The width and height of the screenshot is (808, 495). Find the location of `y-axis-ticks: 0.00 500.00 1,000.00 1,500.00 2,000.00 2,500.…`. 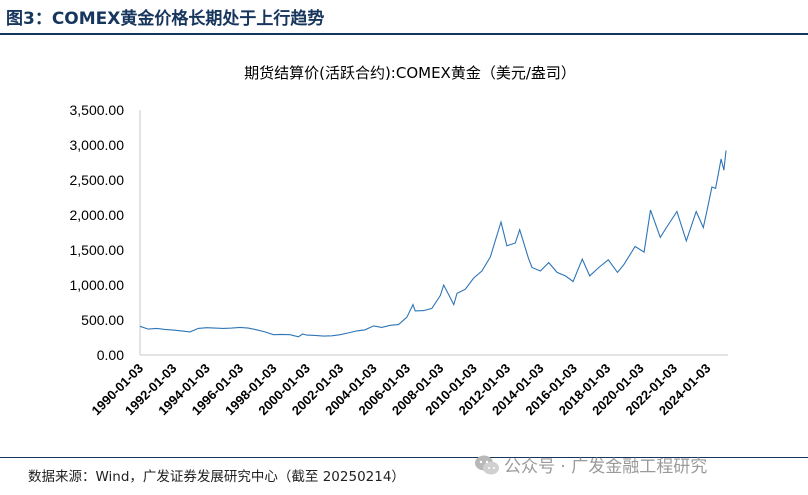

y-axis-ticks: 0.00 500.00 1,000.00 1,500.00 2,000.00 2,500.… is located at coordinates (97, 232).